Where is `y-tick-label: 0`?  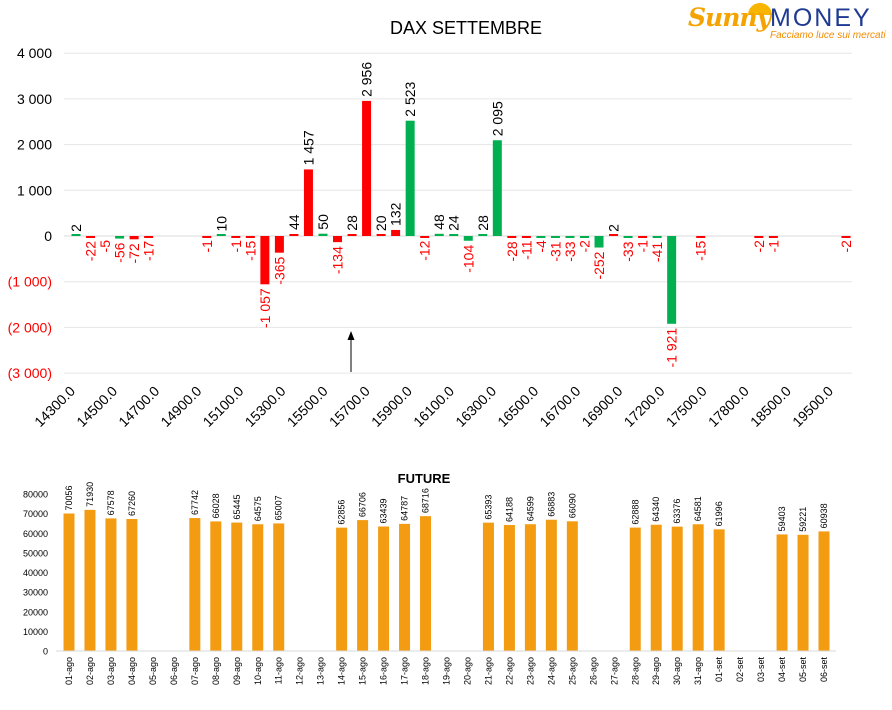
y-tick-label: 0 is located at coordinates (45, 652).